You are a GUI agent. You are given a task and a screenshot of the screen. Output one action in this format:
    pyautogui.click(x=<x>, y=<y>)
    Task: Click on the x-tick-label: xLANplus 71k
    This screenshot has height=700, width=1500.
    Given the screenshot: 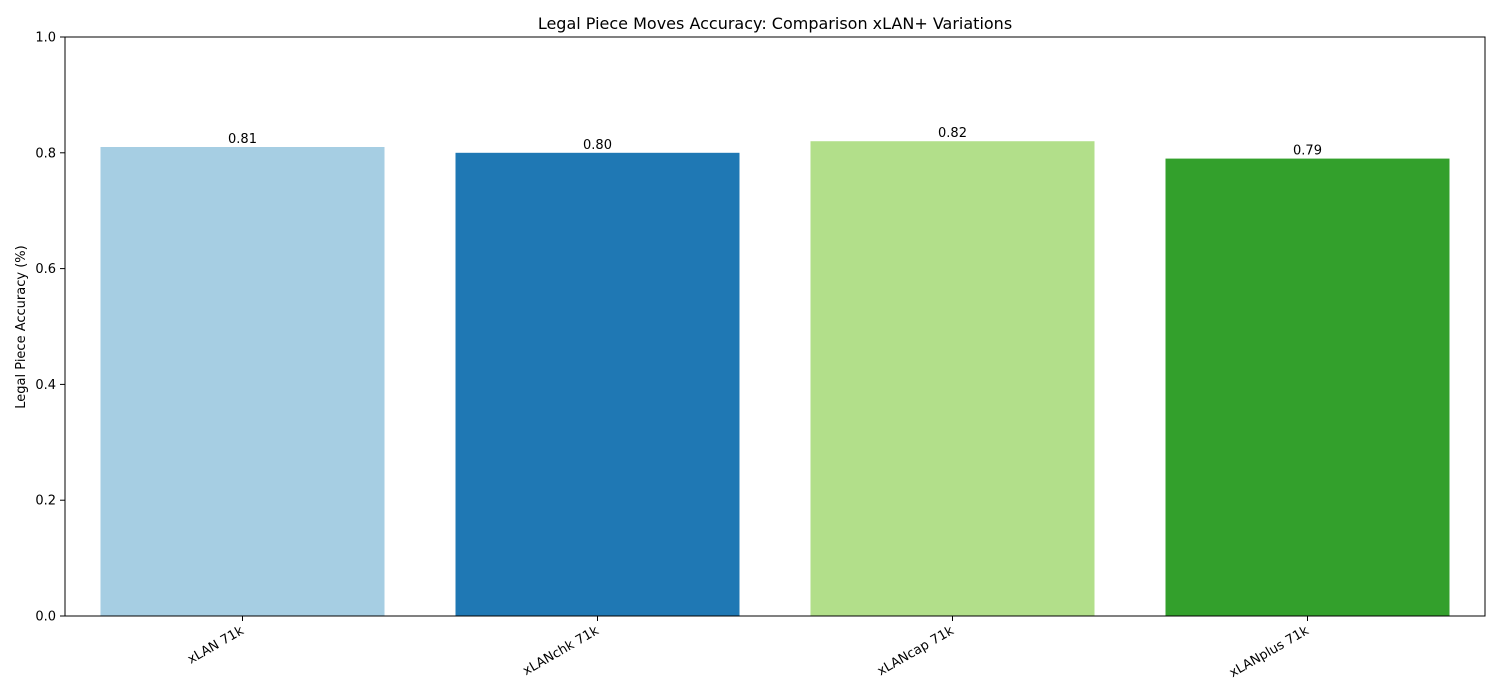 What is the action you would take?
    pyautogui.click(x=1269, y=652)
    